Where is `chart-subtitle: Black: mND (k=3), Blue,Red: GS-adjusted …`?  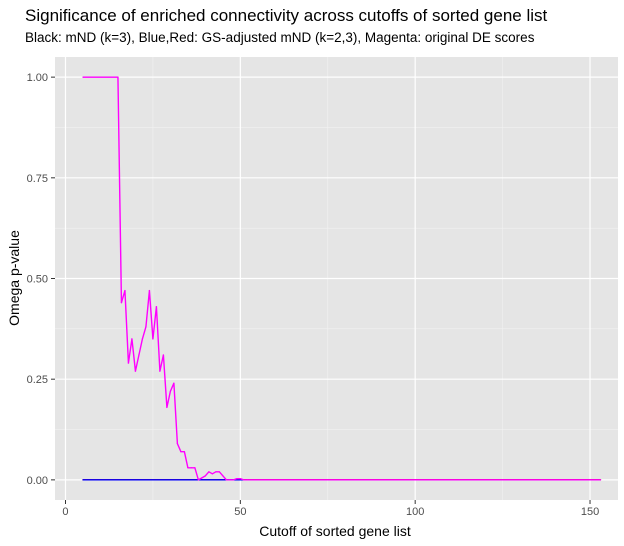
chart-subtitle: Black: mND (k=3), Blue,Red: GS-adjusted … is located at coordinates (280, 37).